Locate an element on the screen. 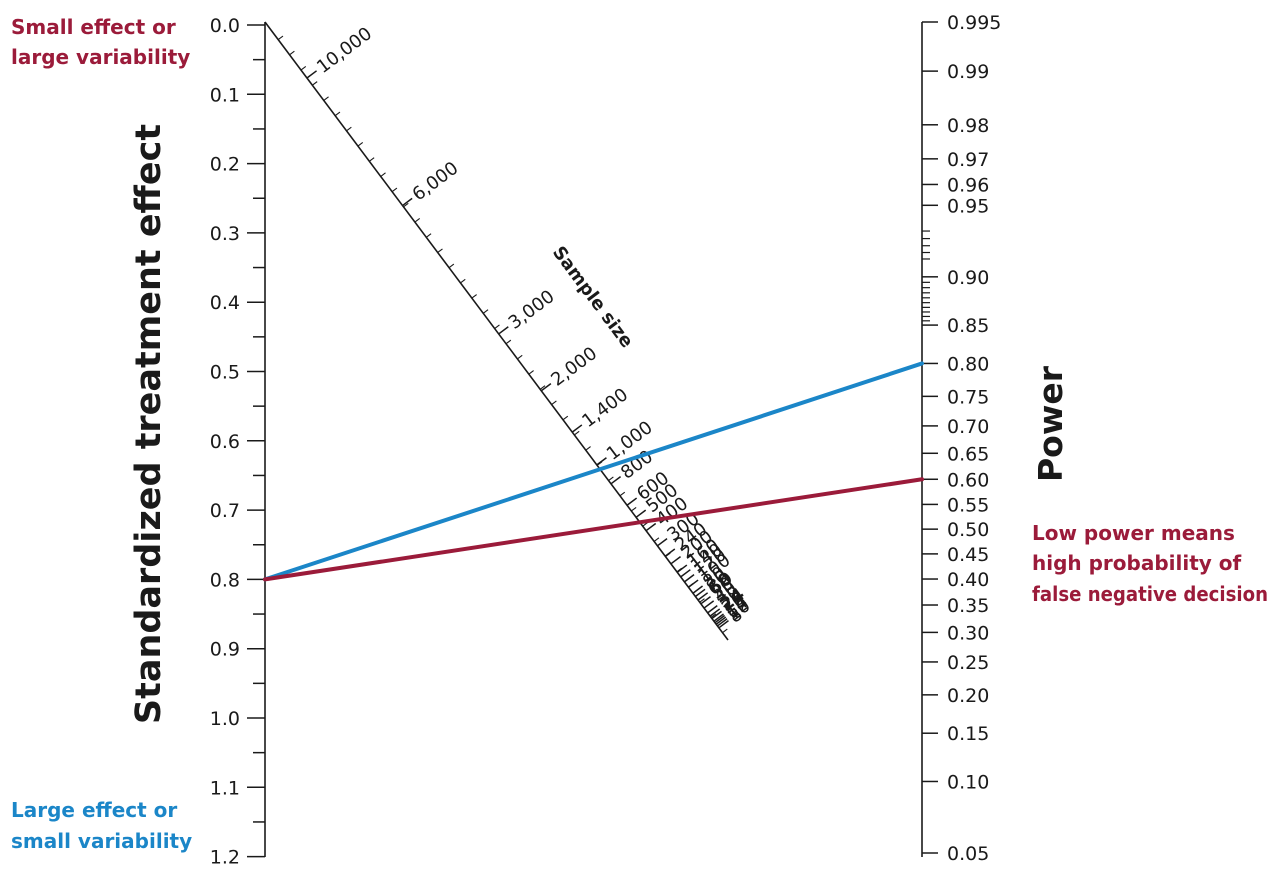 The image size is (1280, 878). effect-axis-title: Standardized treatment effect is located at coordinates (149, 424).